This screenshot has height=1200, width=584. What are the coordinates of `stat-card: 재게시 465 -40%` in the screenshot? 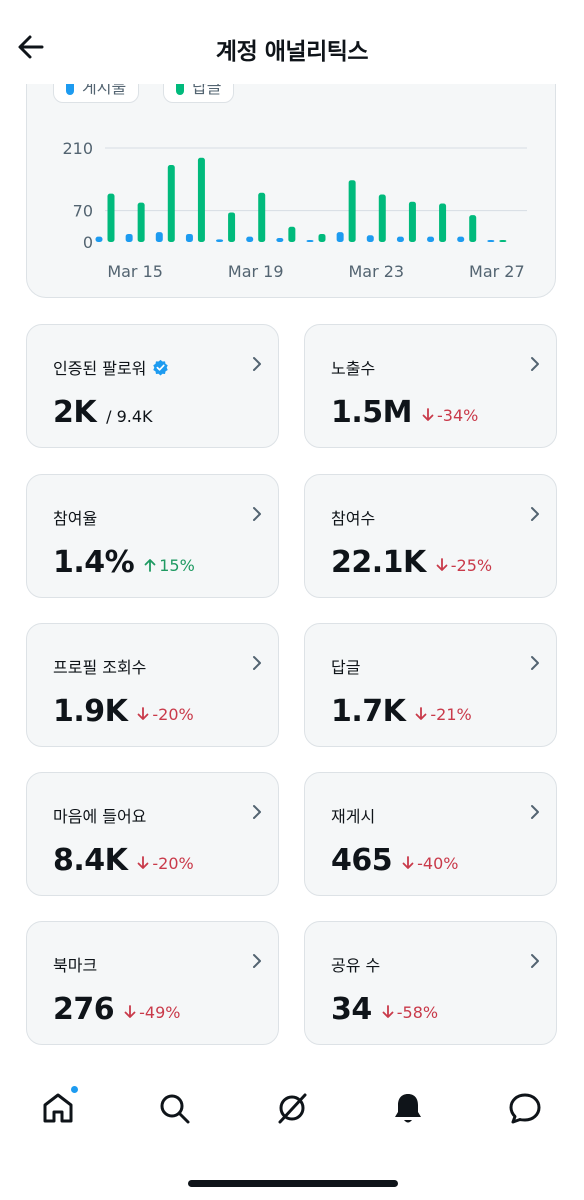 It's located at (430, 834).